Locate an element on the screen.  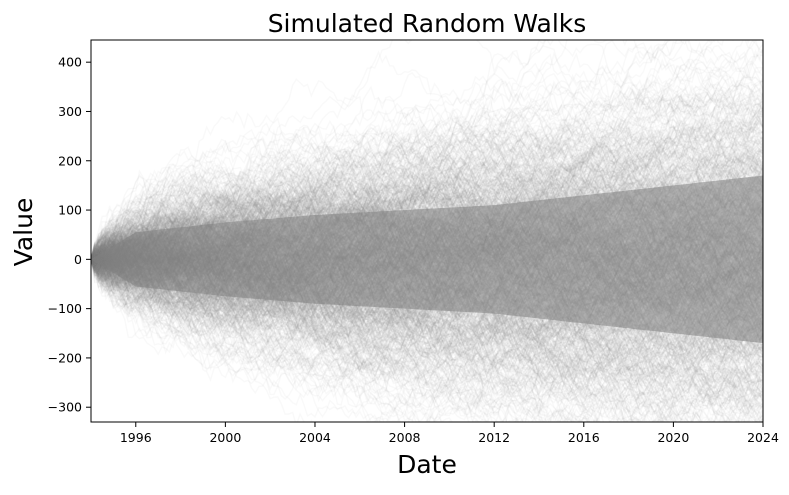
y-tick-label: −200 is located at coordinates (65, 357).